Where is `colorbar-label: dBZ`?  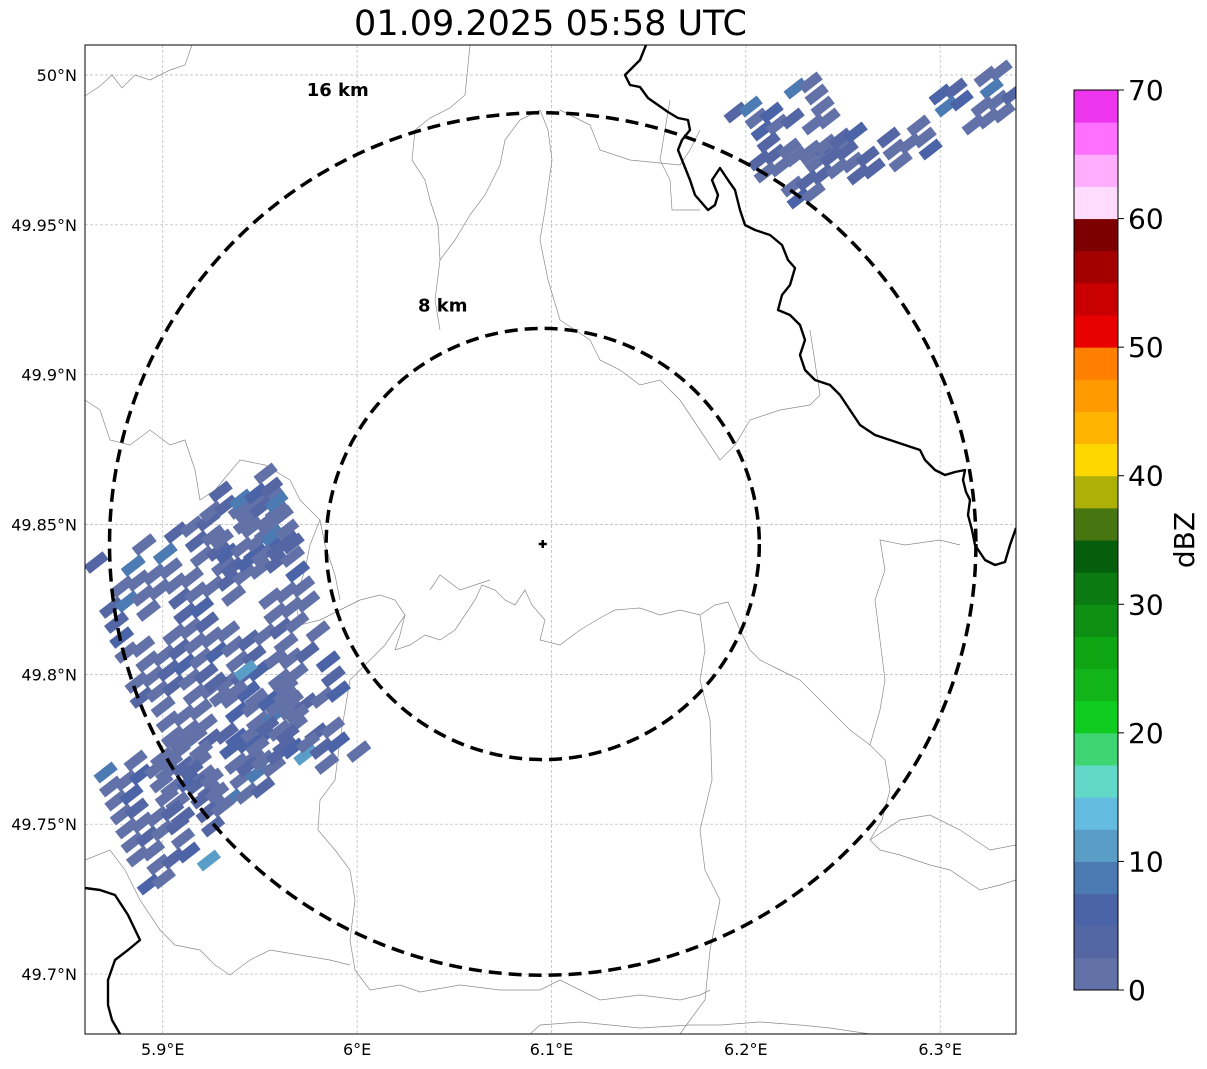 colorbar-label: dBZ is located at coordinates (1184, 540).